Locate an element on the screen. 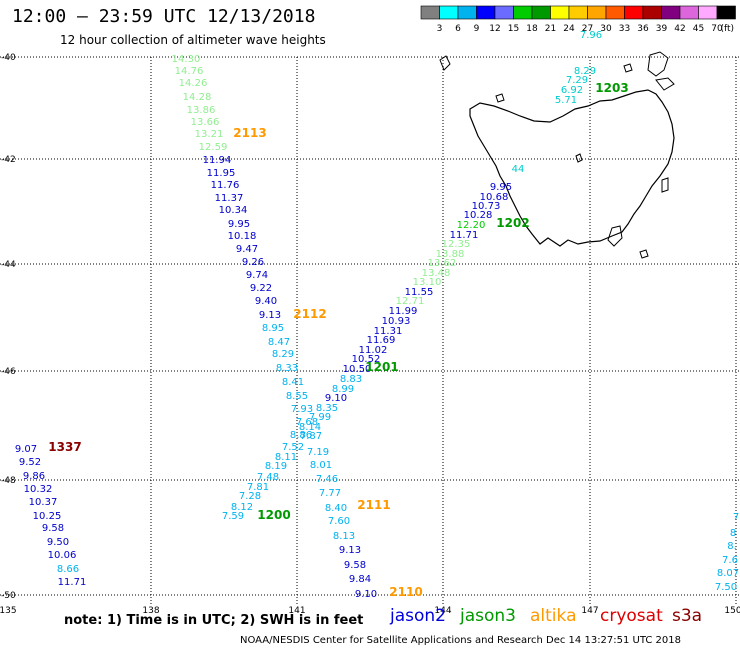 The width and height of the screenshot is (740, 650). legend-label: 70 is located at coordinates (717, 29).